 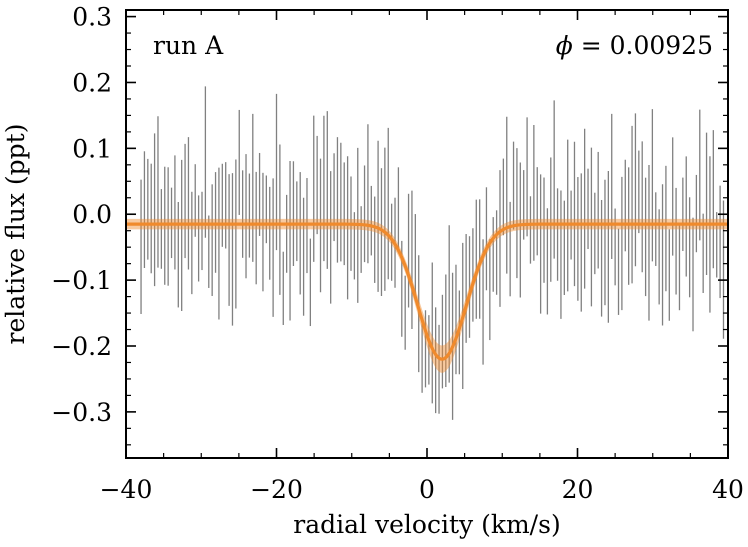 What do you see at coordinates (427, 489) in the screenshot?
I see `x-tick-label: 0` at bounding box center [427, 489].